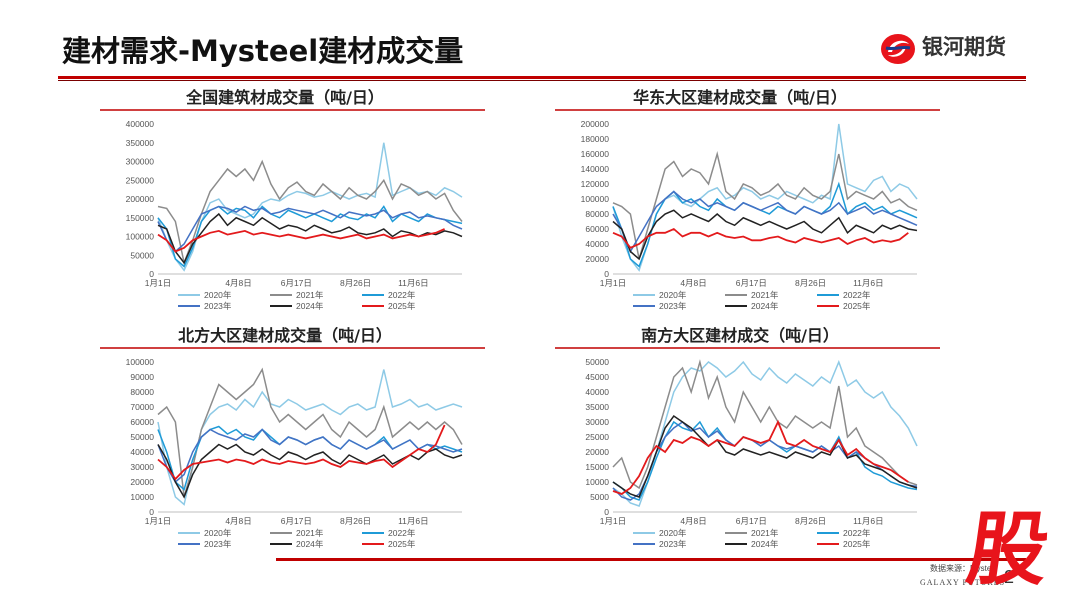 This screenshot has width=1080, height=608. What do you see at coordinates (964, 47) in the screenshot?
I see `logo-text: 银河期货` at bounding box center [964, 47].